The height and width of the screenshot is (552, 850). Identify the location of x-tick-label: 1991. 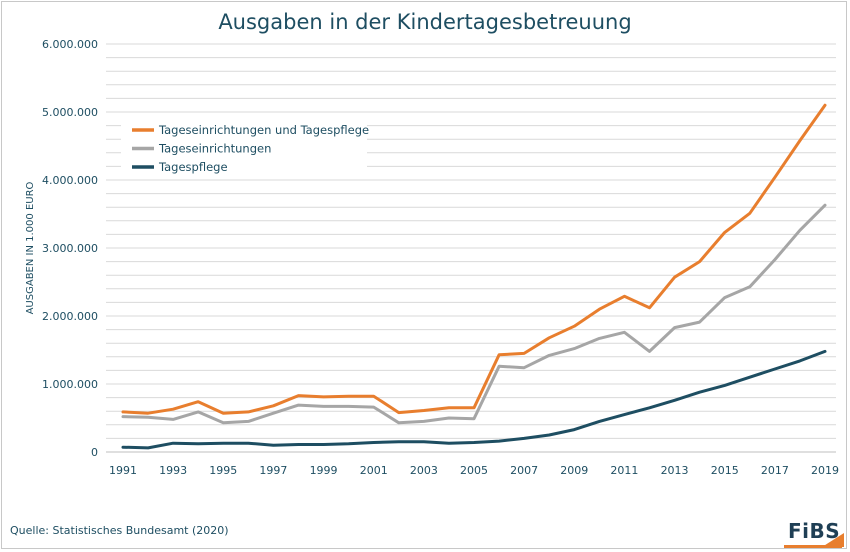
(123, 470).